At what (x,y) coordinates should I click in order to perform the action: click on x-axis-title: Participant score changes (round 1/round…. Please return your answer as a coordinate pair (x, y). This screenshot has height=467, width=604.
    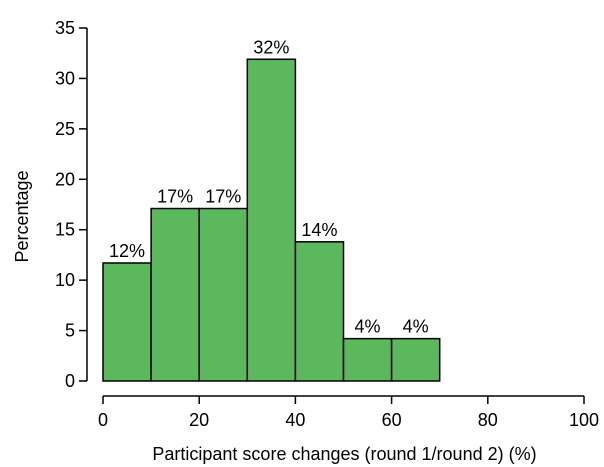
    Looking at the image, I should click on (344, 454).